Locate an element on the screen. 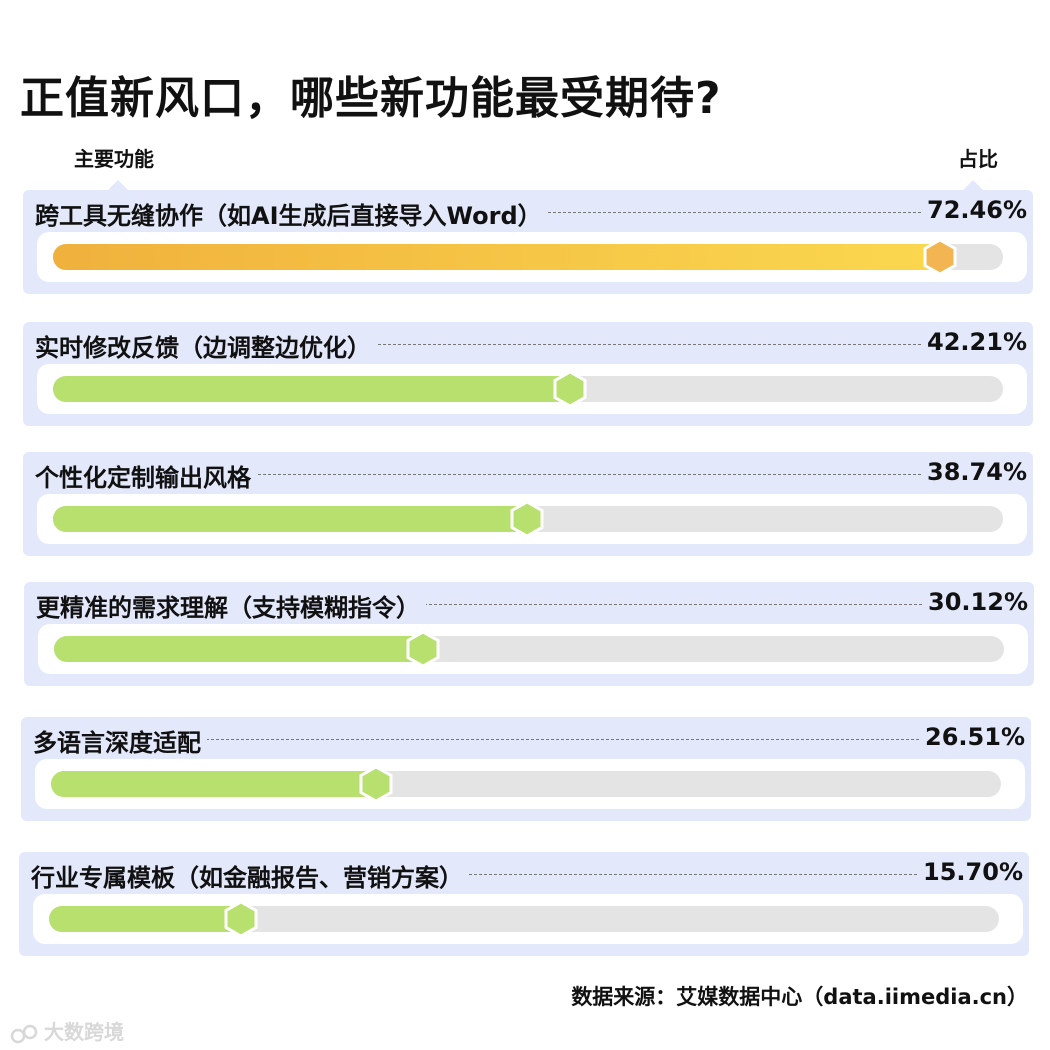  bar-row: 行业专属模板（如金融报告、营销方案） 15.70% is located at coordinates (524, 904).